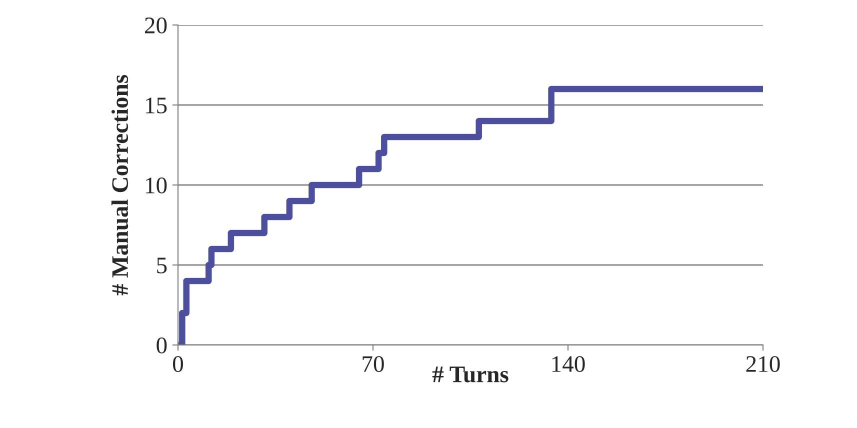  Describe the element at coordinates (178, 364) in the screenshot. I see `x-tick-label: 0` at that location.